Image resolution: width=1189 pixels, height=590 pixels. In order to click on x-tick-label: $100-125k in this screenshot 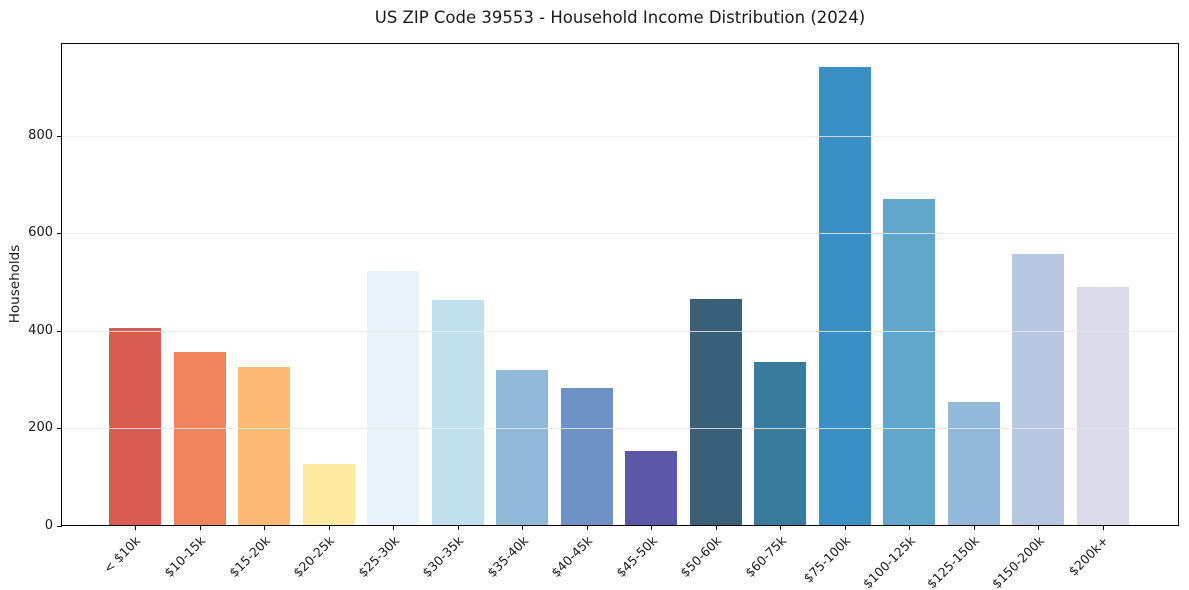, I will do `click(888, 561)`.